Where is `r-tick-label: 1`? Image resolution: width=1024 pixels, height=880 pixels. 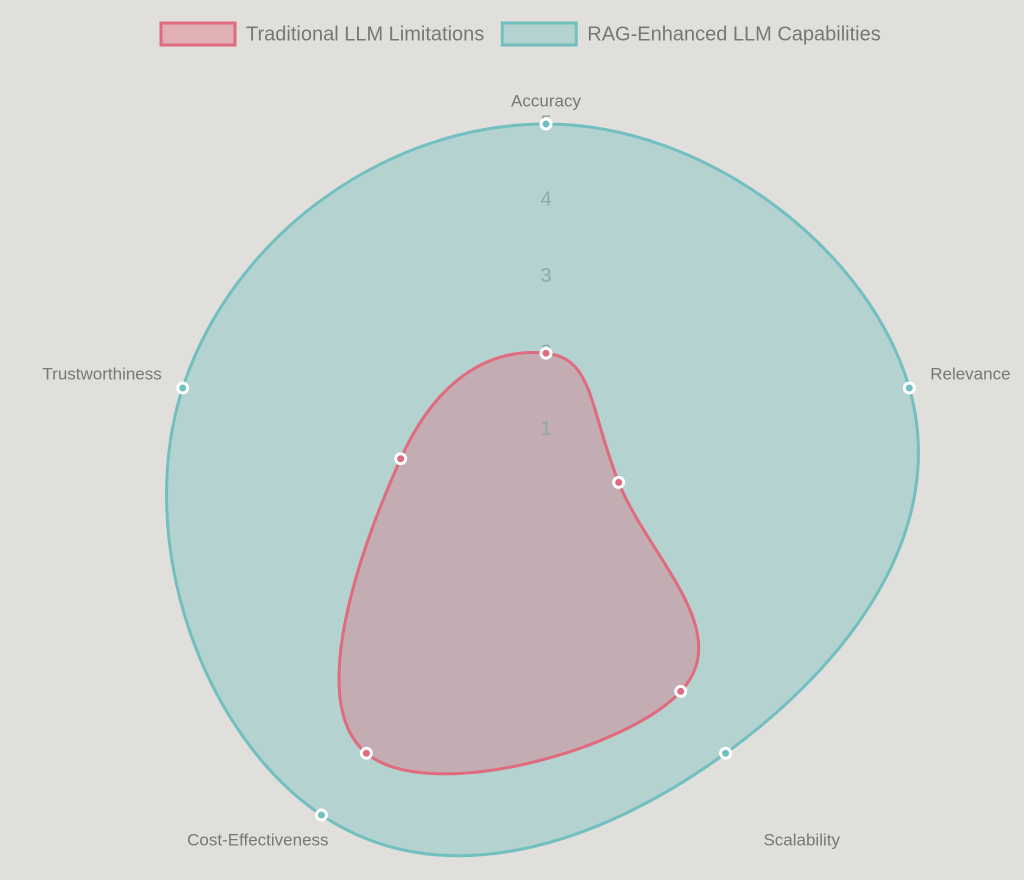 r-tick-label: 1 is located at coordinates (545, 429).